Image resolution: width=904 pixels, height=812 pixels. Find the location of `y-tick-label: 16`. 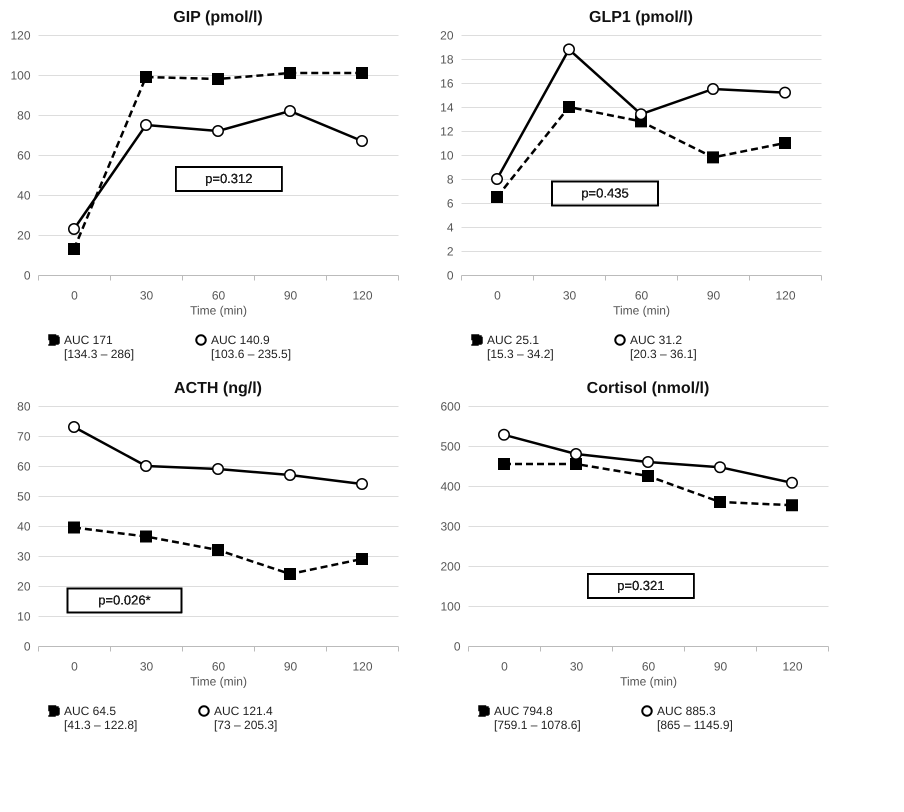

y-tick-label: 16 is located at coordinates (447, 83).